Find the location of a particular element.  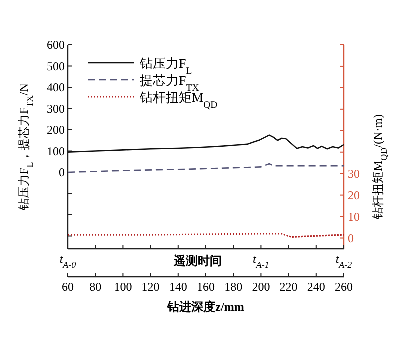

x-tick-label: 180 is located at coordinates (233, 287).